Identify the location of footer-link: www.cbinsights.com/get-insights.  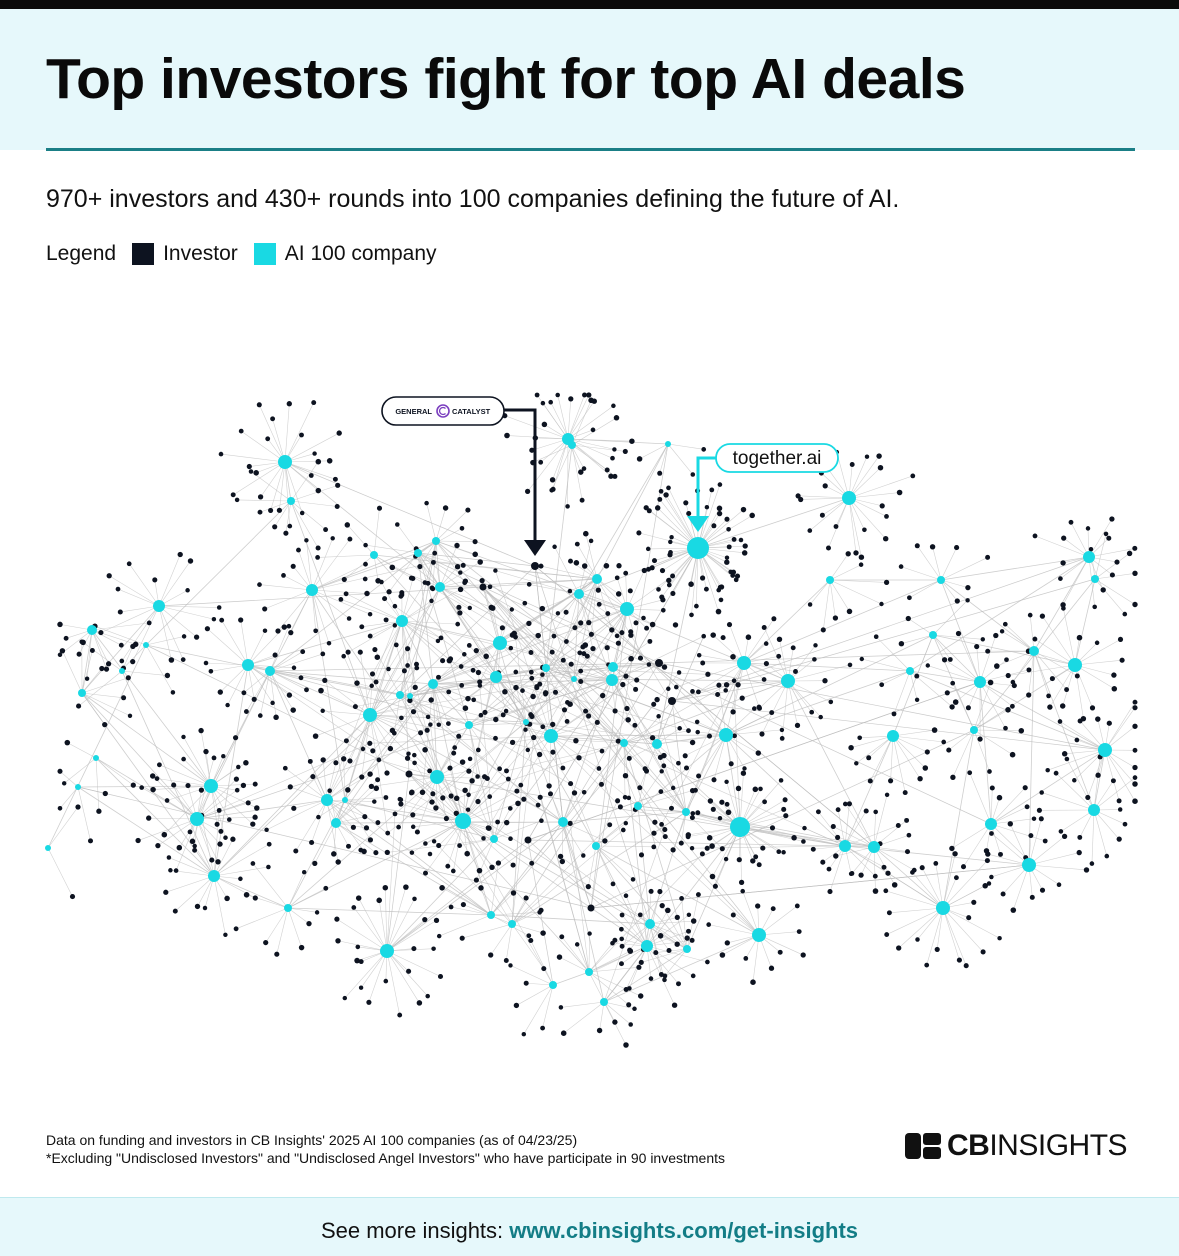
(684, 1230).